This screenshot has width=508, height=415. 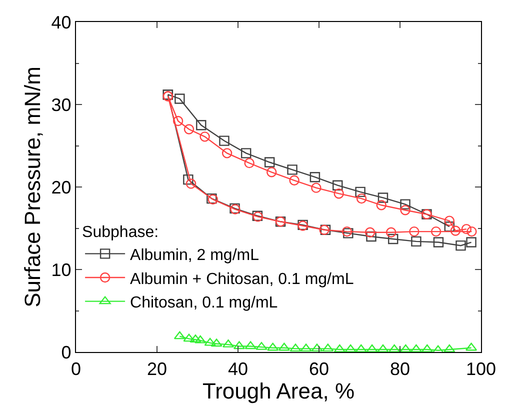 I want to click on x-tick-label: 60, so click(x=319, y=368).